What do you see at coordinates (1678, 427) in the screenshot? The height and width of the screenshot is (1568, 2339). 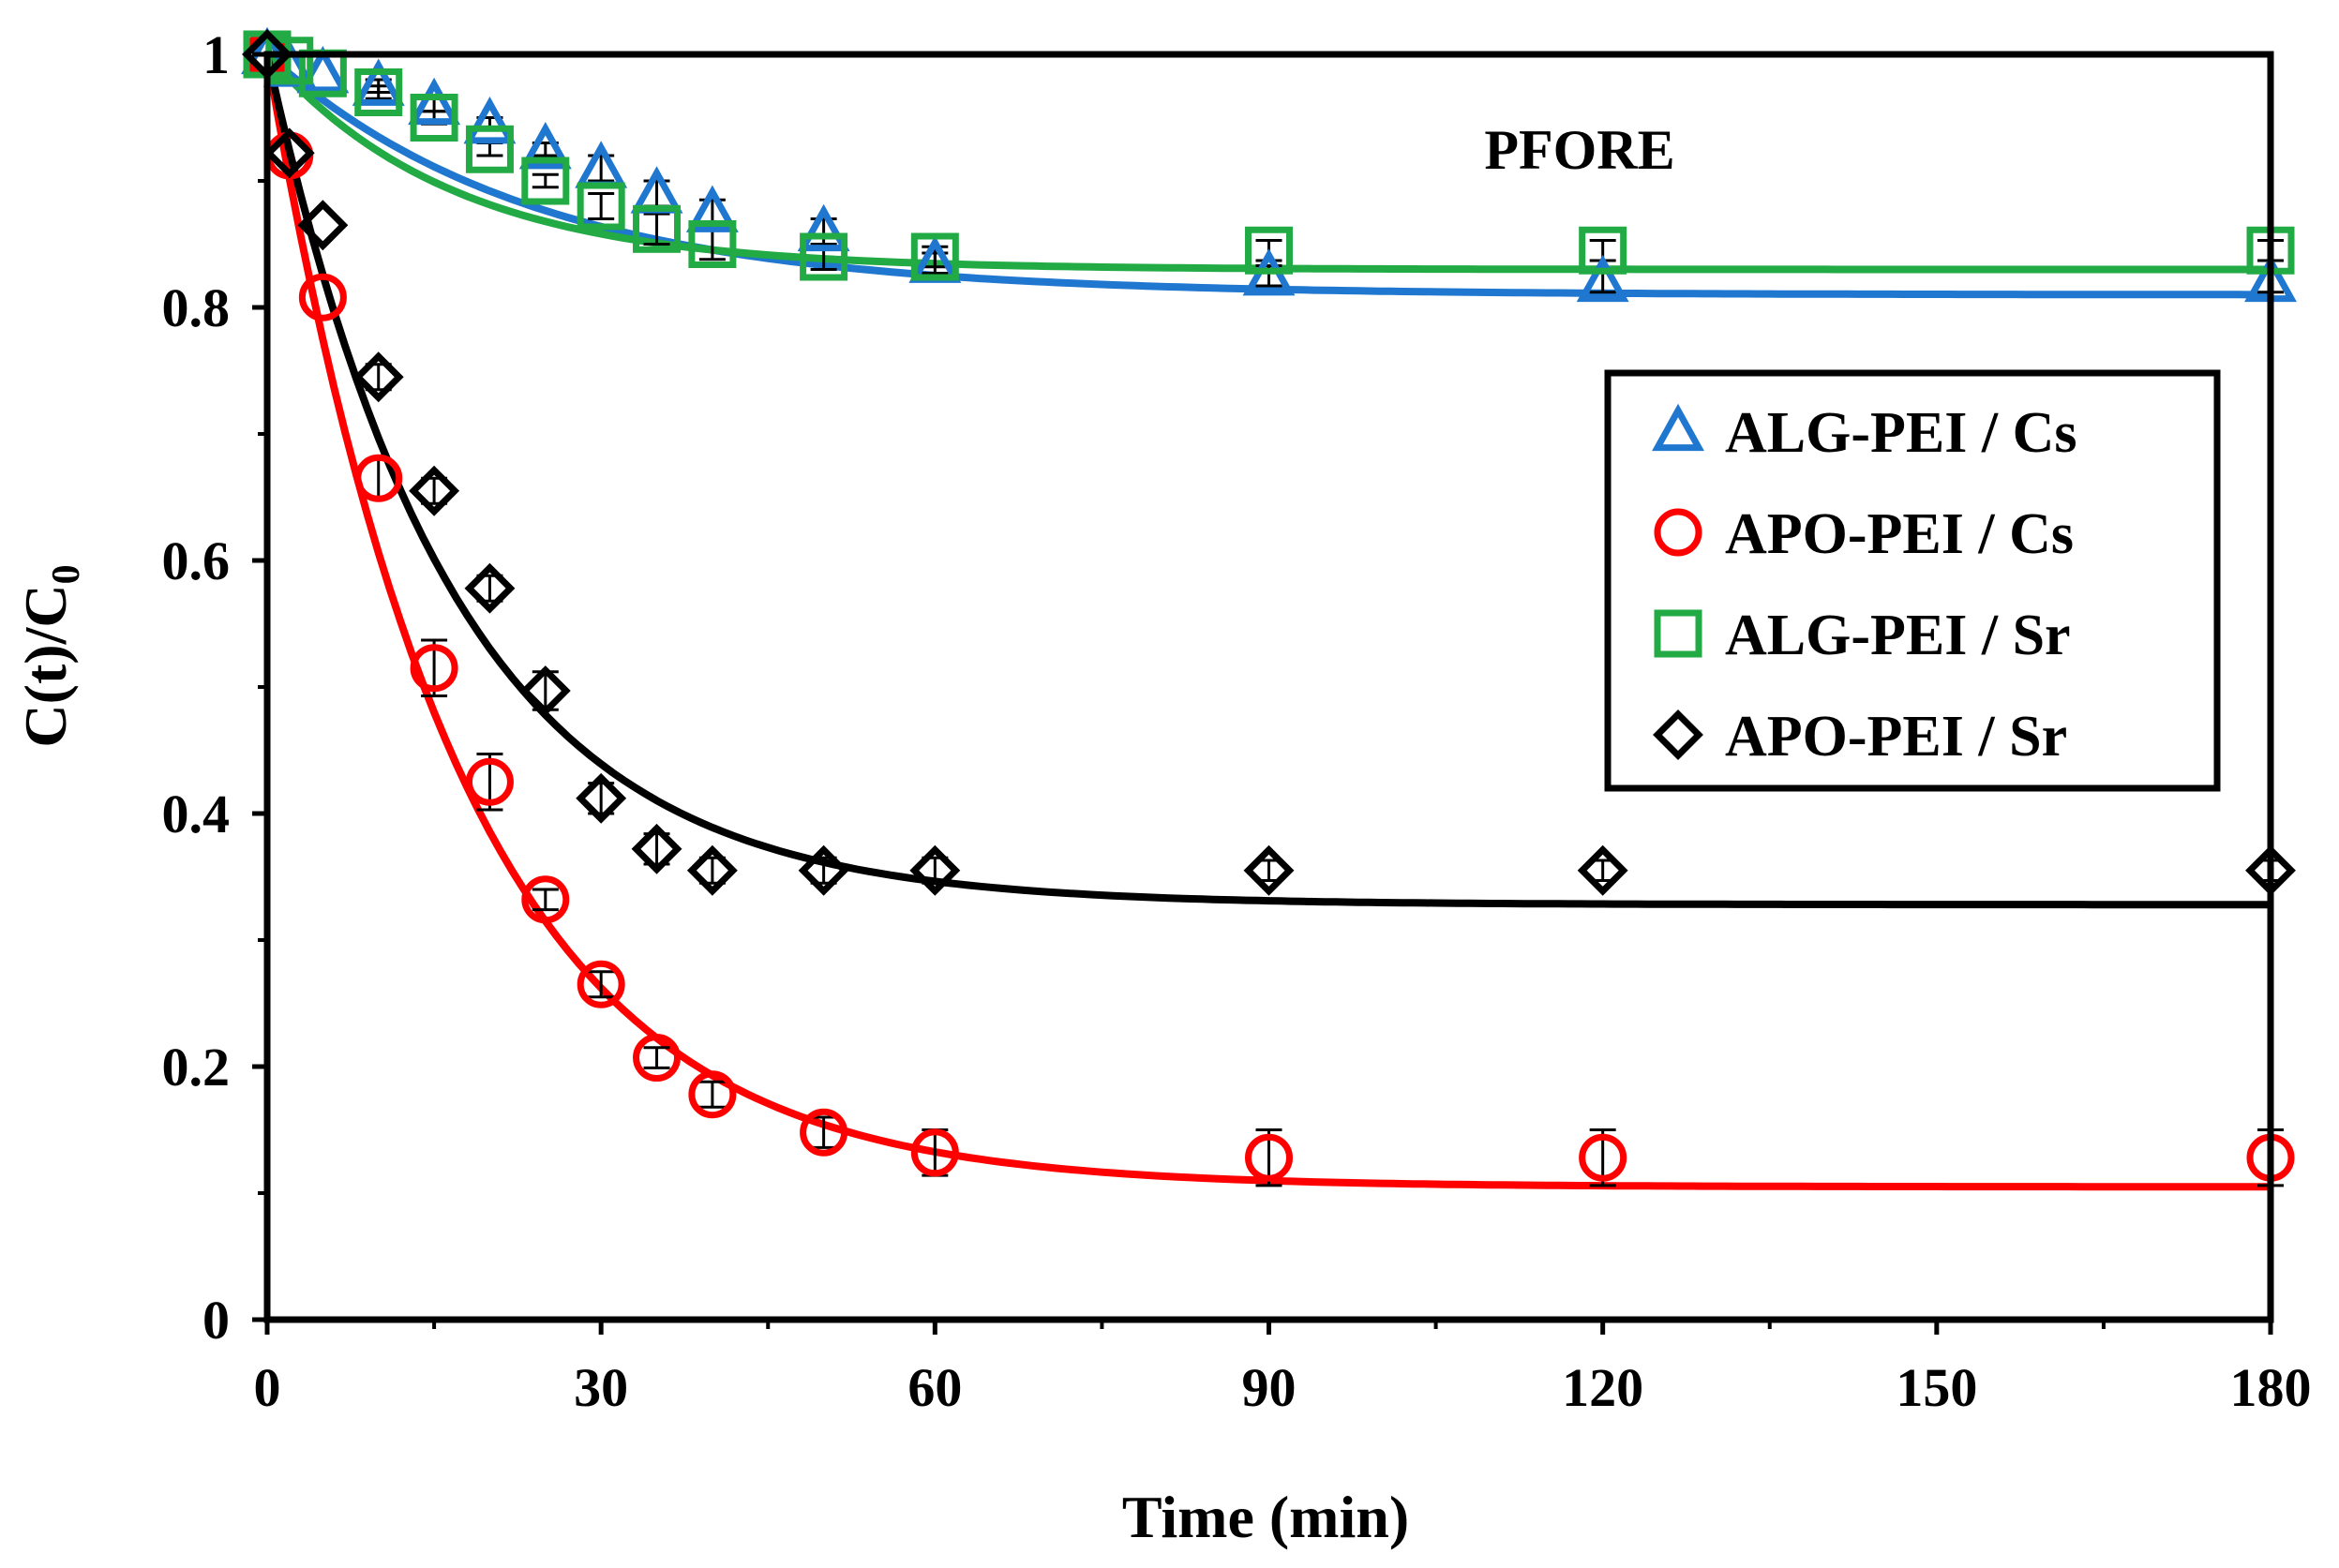 I see `legend-marker-triangle-icon` at bounding box center [1678, 427].